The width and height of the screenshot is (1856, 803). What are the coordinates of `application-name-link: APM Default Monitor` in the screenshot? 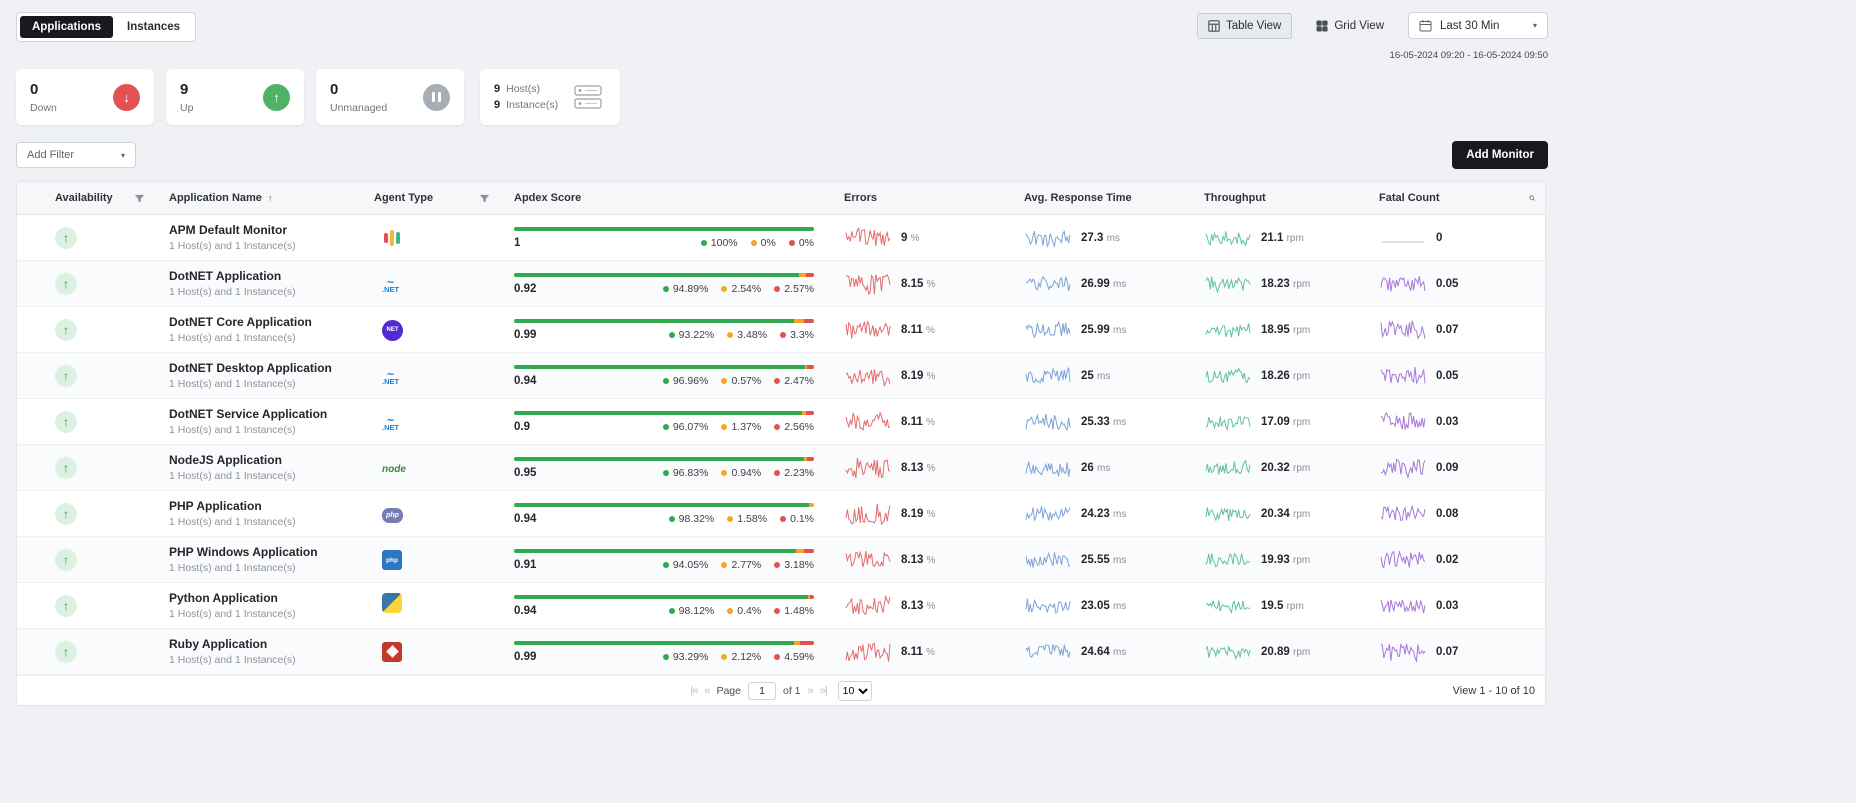 It's located at (228, 230).